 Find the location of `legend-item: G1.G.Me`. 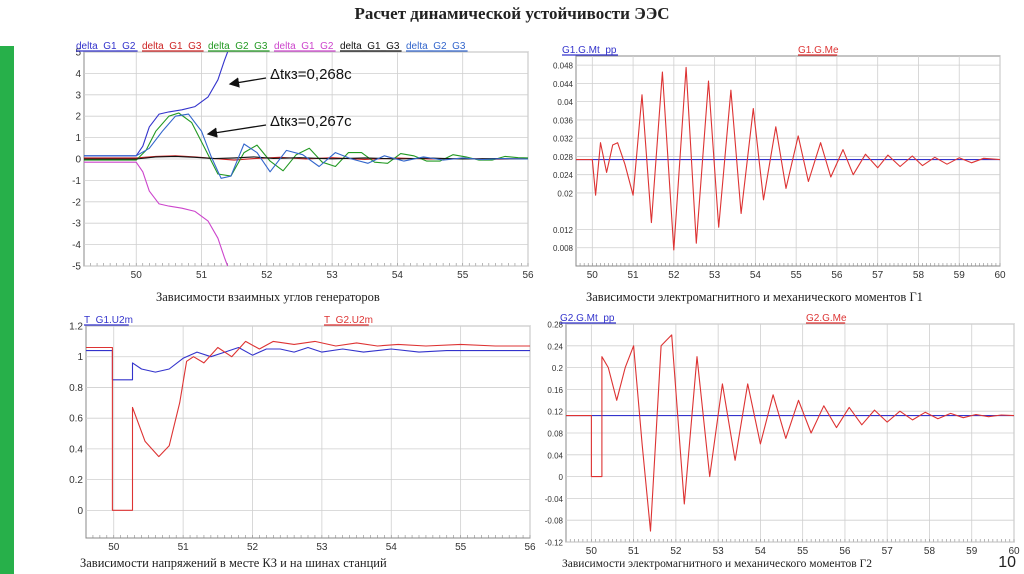

legend-item: G1.G.Me is located at coordinates (818, 50).